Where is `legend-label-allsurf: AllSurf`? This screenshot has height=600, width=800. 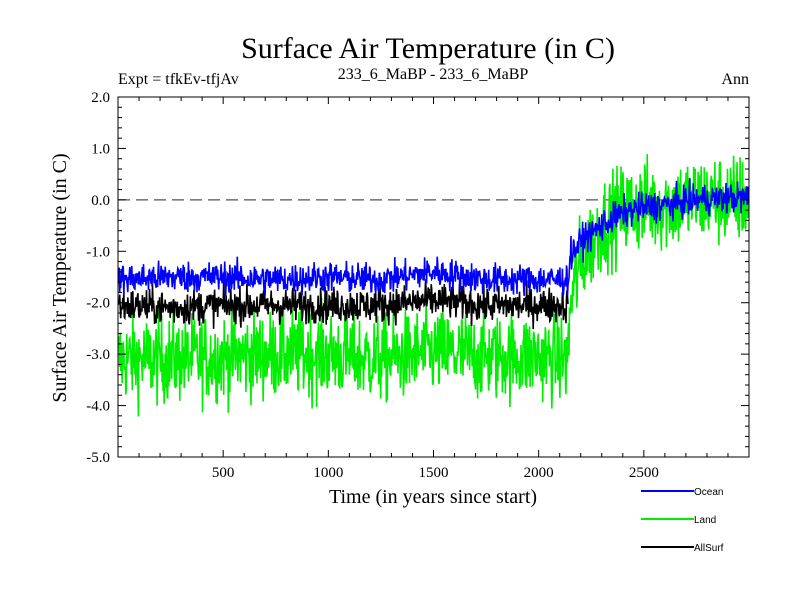 legend-label-allsurf: AllSurf is located at coordinates (709, 548).